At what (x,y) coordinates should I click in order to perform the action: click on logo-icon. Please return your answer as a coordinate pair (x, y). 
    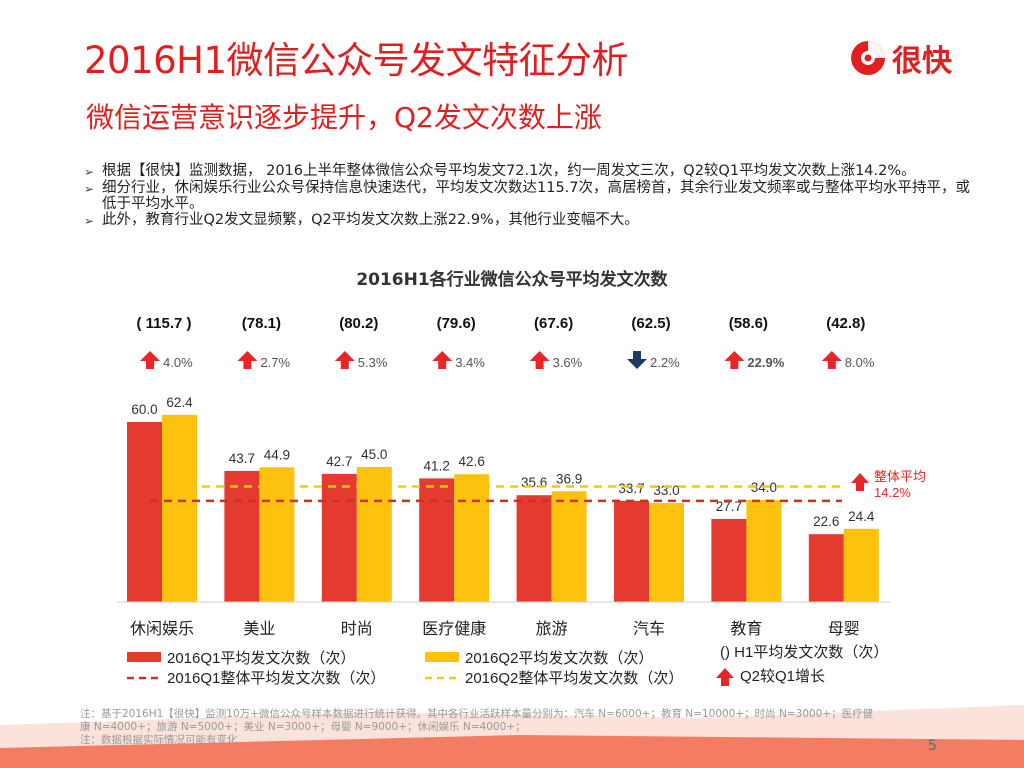
    Looking at the image, I should click on (868, 58).